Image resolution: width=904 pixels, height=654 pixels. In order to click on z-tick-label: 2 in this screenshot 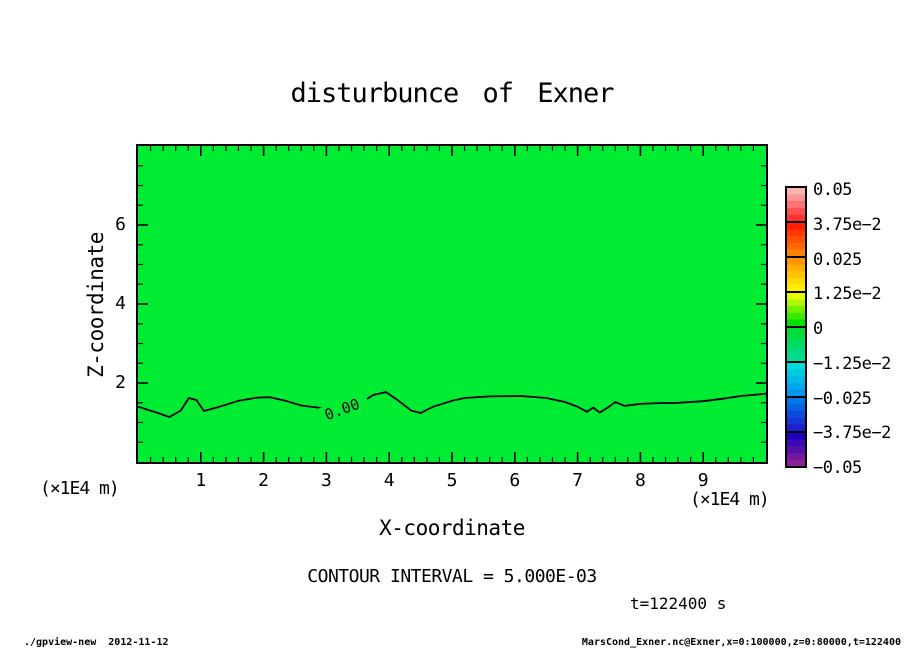, I will do `click(120, 382)`.